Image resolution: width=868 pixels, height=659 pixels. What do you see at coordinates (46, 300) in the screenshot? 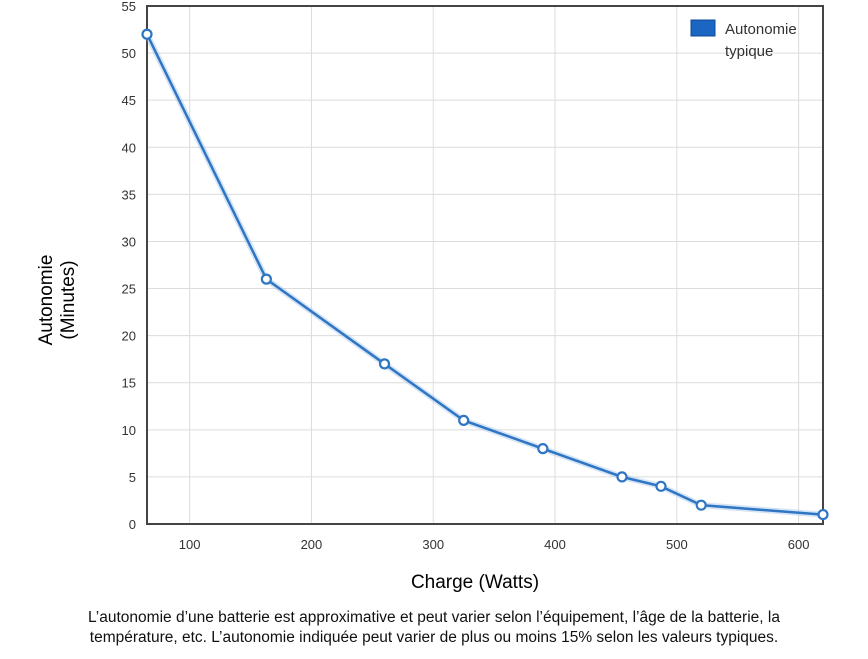
I see `y-axis-title-line-1: Autonomie` at bounding box center [46, 300].